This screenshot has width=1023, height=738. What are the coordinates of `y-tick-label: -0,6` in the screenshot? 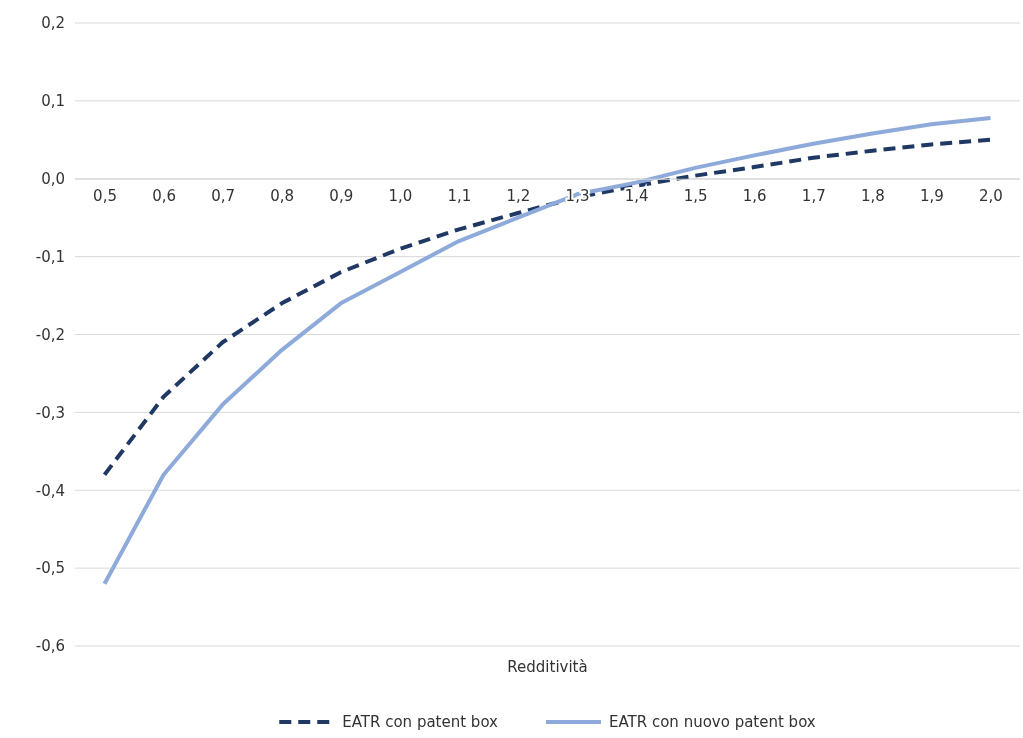 It's located at (50, 646).